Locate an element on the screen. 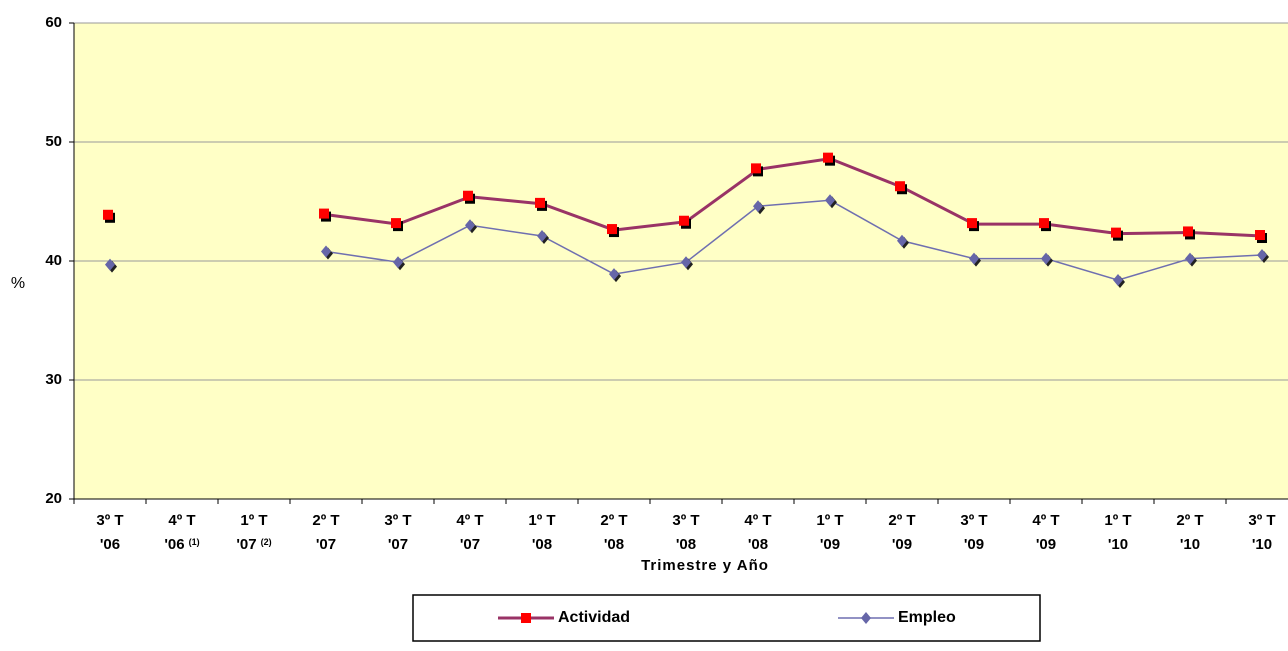 The height and width of the screenshot is (651, 1288). x-tick-label: '06 (1) is located at coordinates (181, 544).